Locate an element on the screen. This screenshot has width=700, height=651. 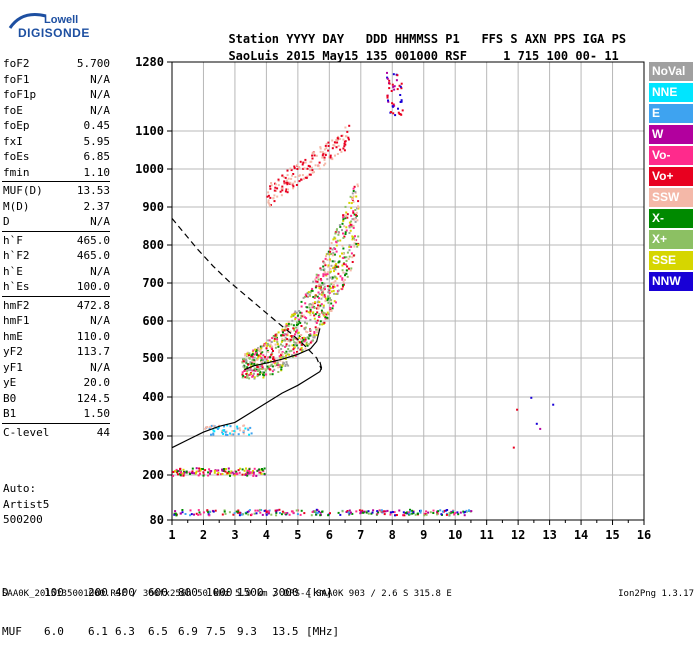
param-name: h`E is located at coordinates (13, 271).